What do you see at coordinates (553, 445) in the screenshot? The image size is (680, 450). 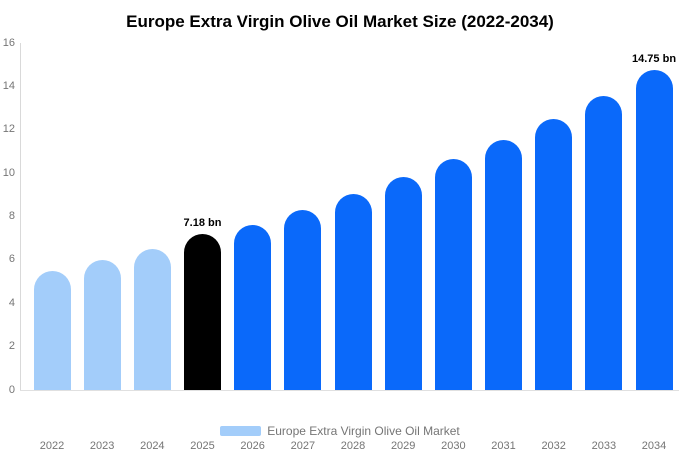 I see `x-label-2032: 2032` at bounding box center [553, 445].